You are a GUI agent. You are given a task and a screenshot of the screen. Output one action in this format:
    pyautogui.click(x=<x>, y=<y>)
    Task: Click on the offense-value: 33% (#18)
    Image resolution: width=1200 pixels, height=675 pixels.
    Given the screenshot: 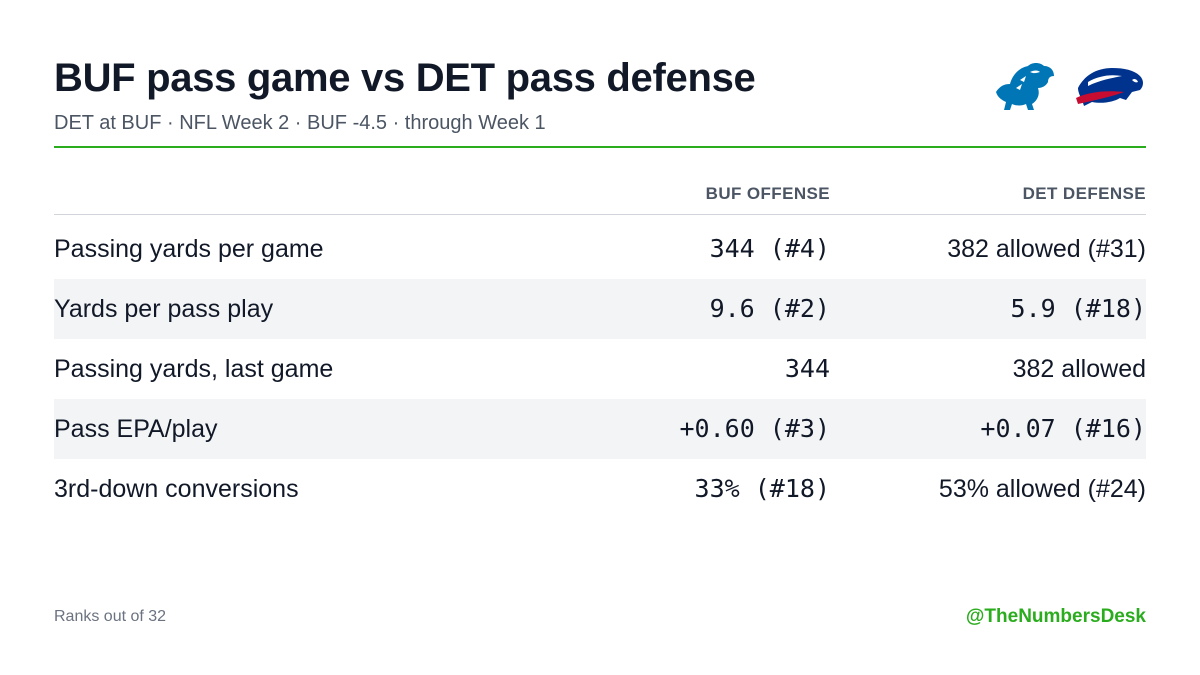 What is the action you would take?
    pyautogui.click(x=762, y=488)
    